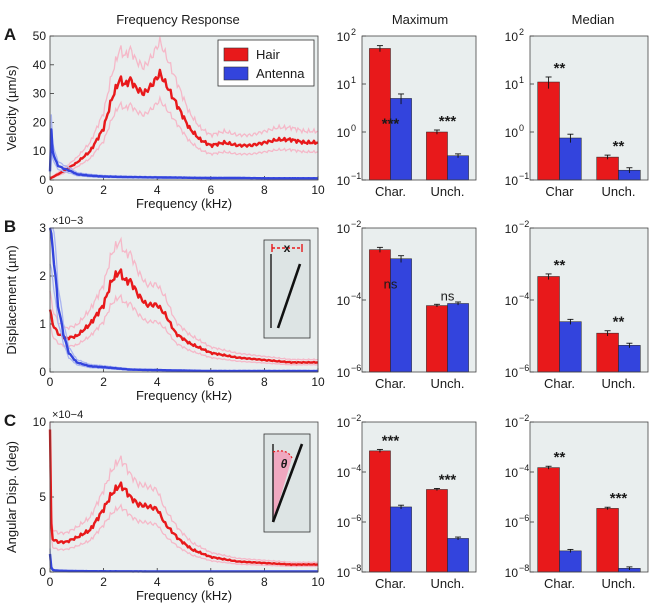 This screenshot has width=661, height=614. I want to click on y-axis-label: Angular Disp. (deg), so click(11, 497).